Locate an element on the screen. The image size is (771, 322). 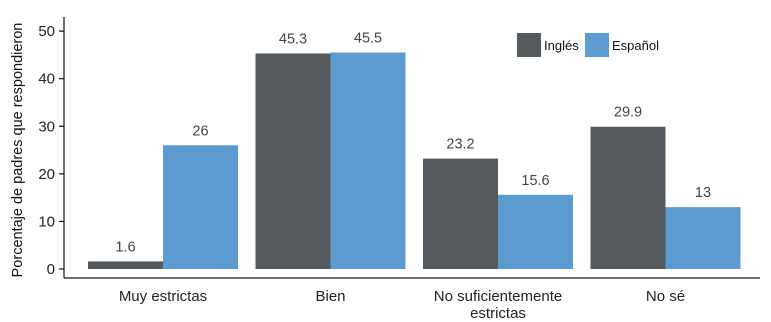
bar-value-label: 26 is located at coordinates (200, 131).